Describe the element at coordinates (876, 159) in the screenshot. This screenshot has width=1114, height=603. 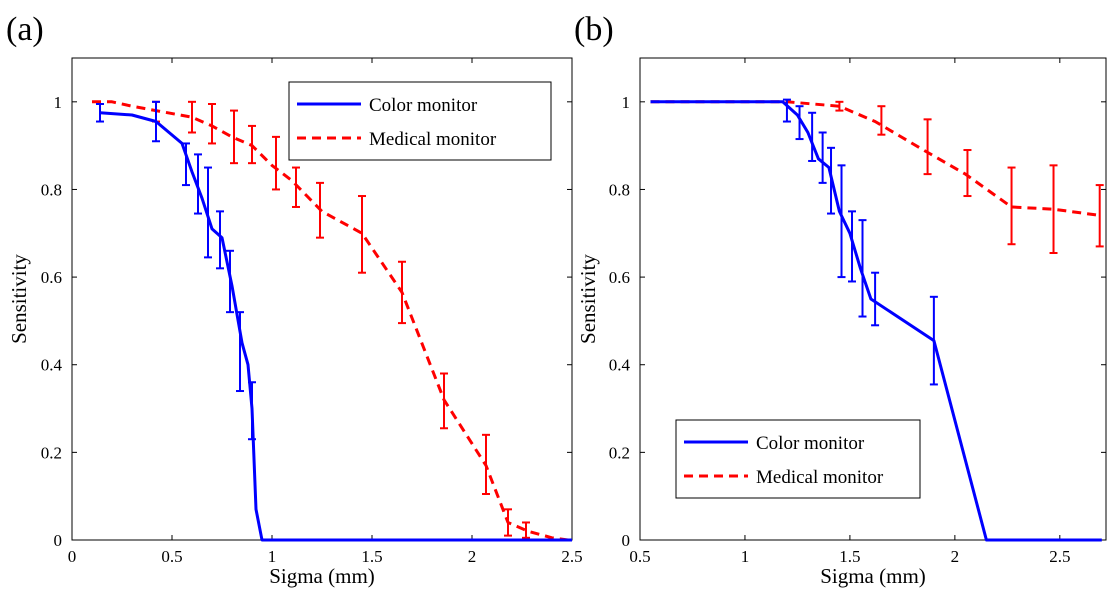
I see `series-line-medical-monitor` at that location.